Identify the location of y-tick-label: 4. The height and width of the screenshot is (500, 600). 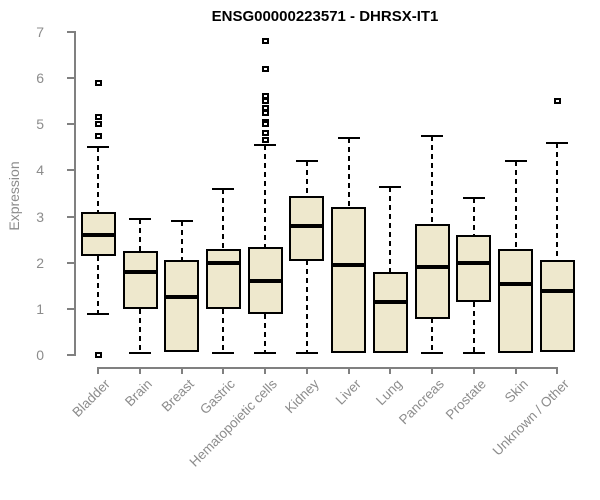
(40, 170).